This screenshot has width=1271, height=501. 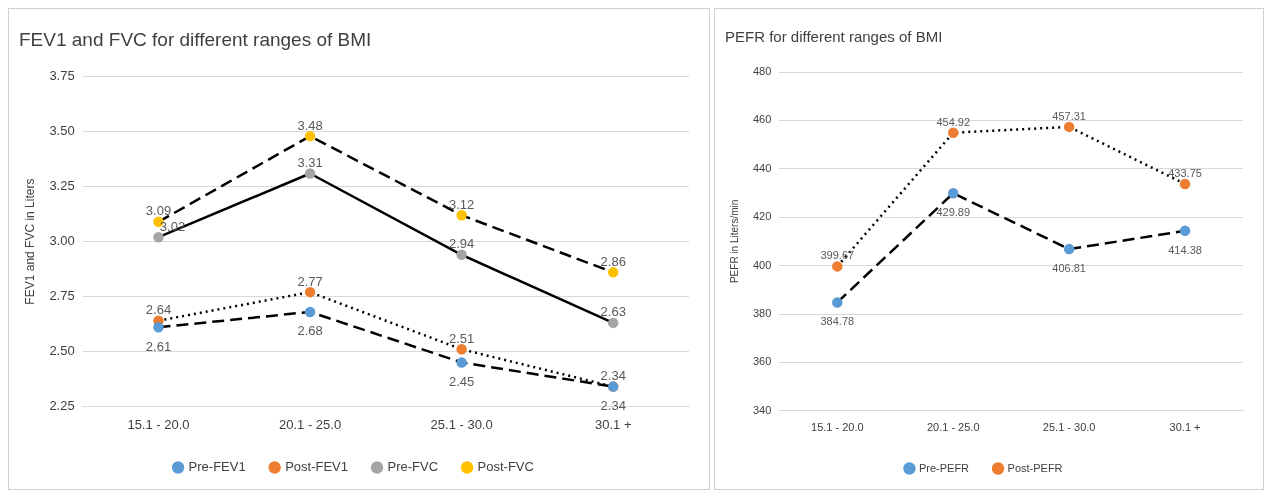 I want to click on data-label: 2.51, so click(x=461, y=338).